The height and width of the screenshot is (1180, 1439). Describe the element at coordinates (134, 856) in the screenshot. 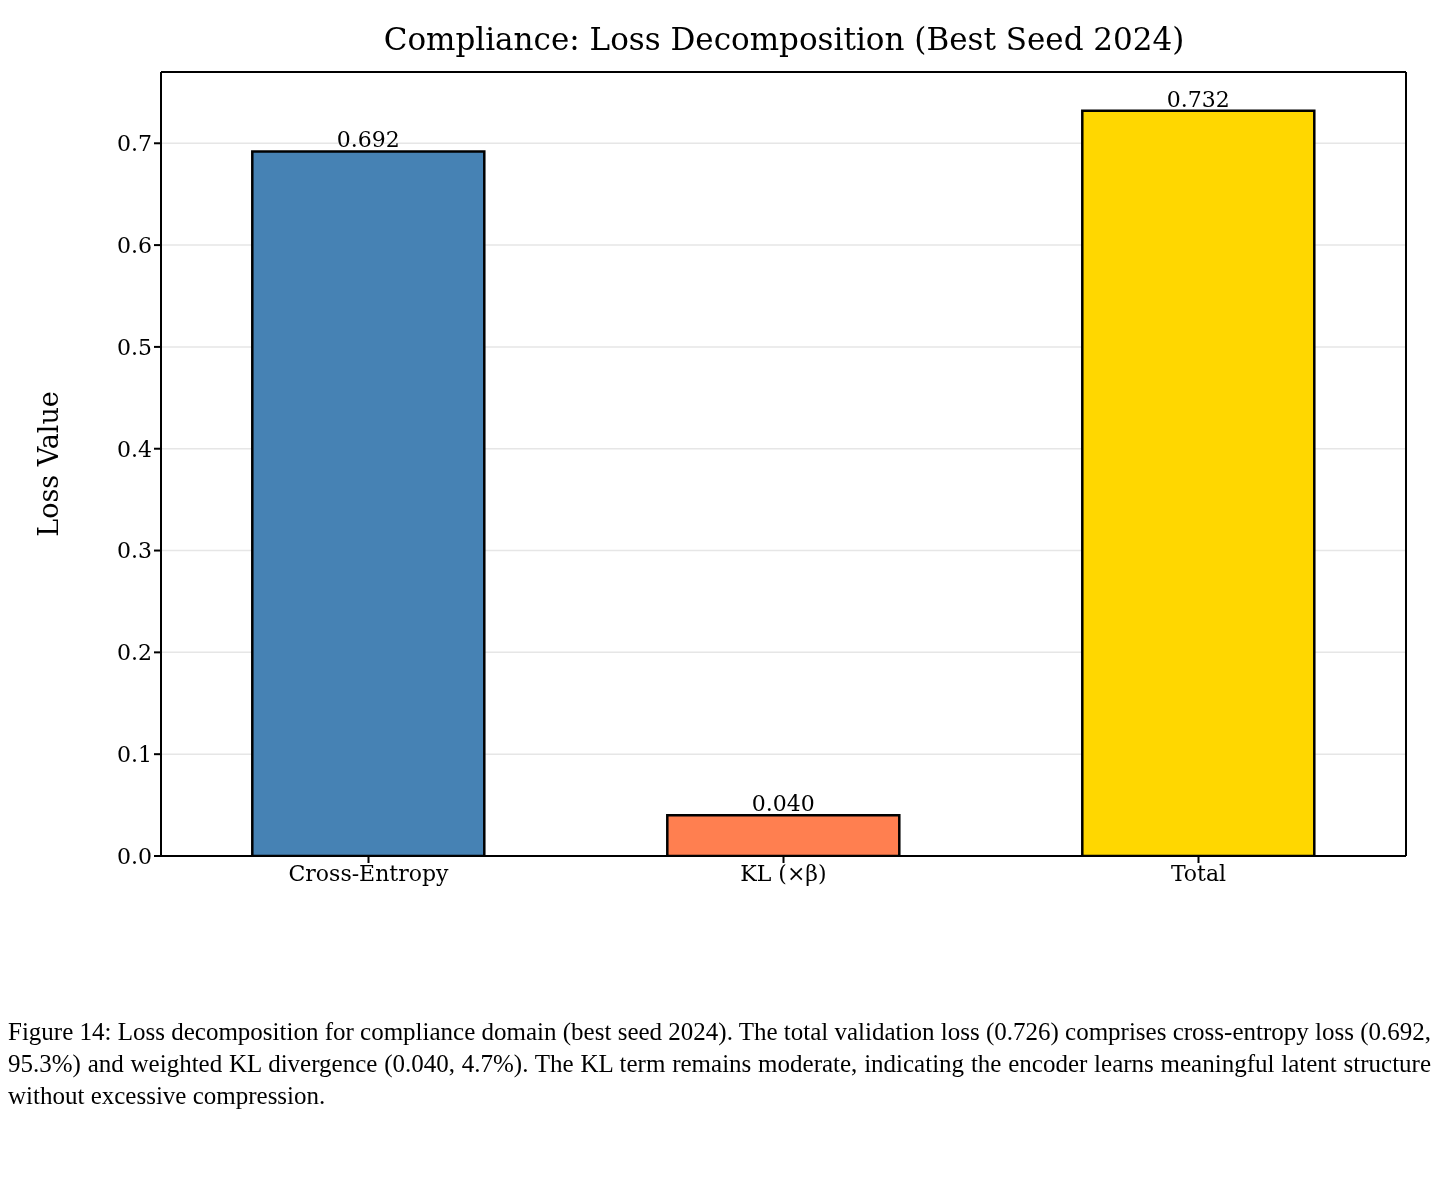

I see `y-tick-label: 0.0` at that location.